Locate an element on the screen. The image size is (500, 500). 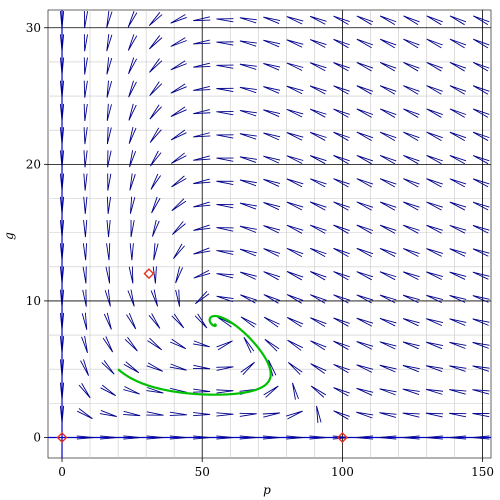
x-axis-label: p is located at coordinates (267, 490).